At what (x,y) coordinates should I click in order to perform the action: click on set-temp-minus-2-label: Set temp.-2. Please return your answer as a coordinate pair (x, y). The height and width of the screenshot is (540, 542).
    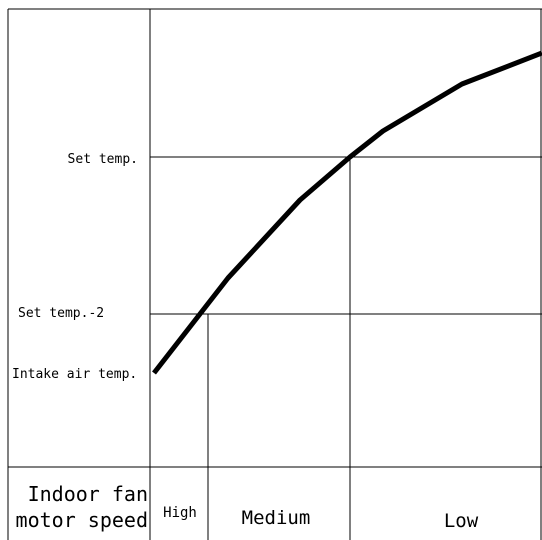
    Looking at the image, I should click on (61, 313).